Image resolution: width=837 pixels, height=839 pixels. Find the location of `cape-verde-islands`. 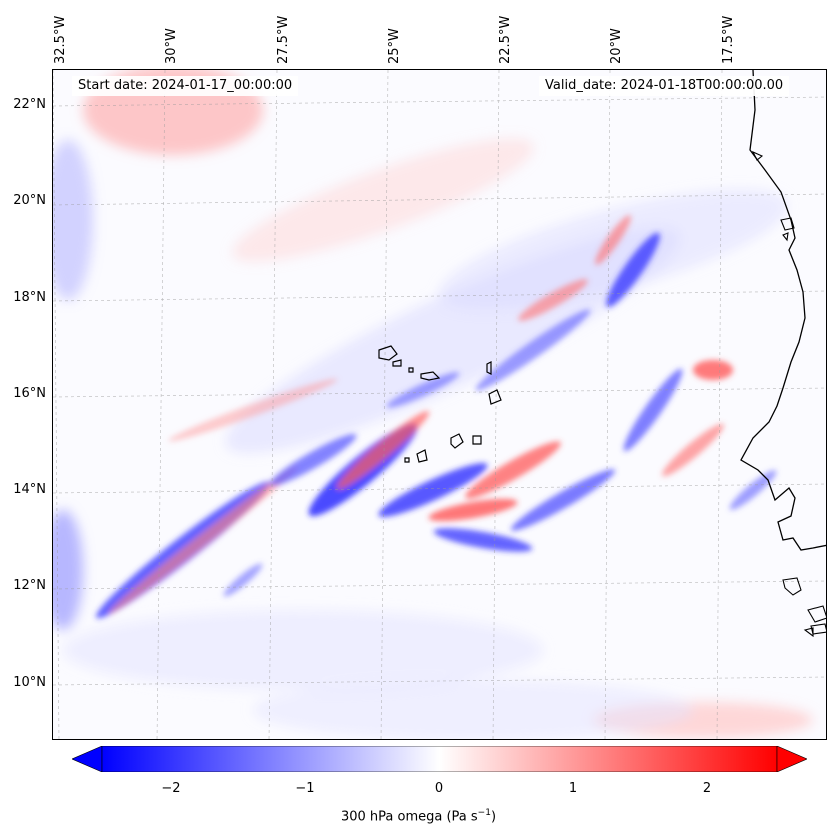

cape-verde-islands is located at coordinates (440, 404).